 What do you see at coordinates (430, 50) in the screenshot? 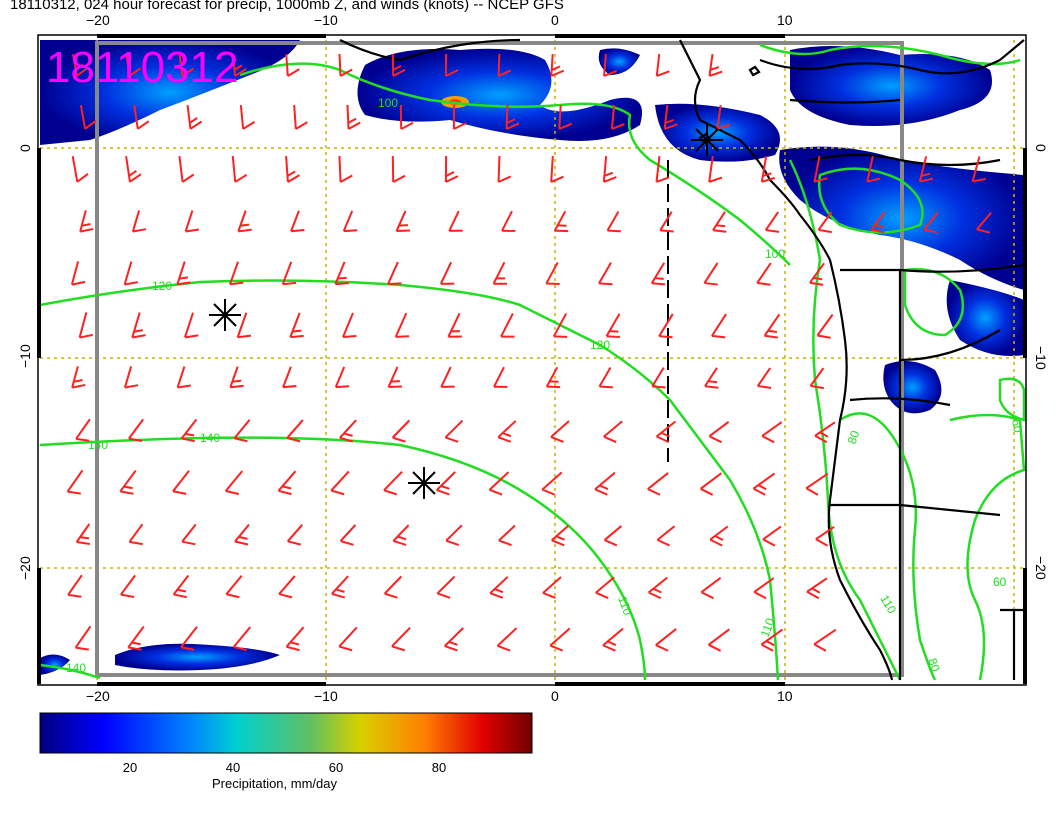
I see `coastline-west-africa-north` at bounding box center [430, 50].